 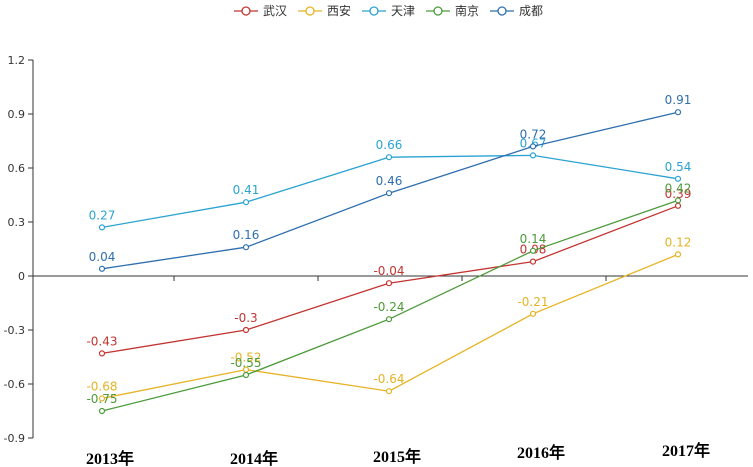 I want to click on data-label: 0.91, so click(x=678, y=100).